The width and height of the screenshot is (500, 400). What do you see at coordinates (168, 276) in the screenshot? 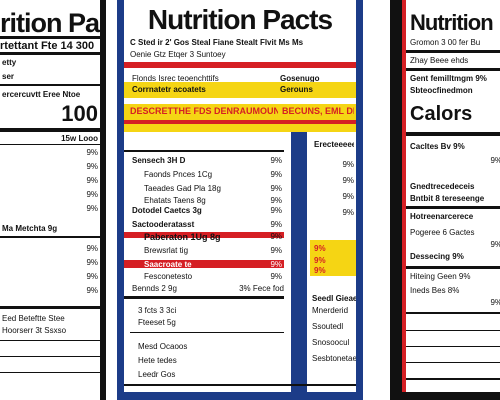
I see `center-row: Fesconetesto` at bounding box center [168, 276].